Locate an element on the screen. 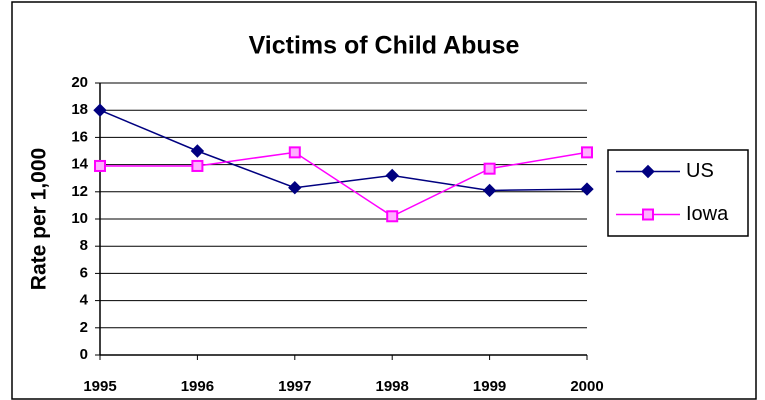 This screenshot has height=400, width=765. x-tick-label: 1997 is located at coordinates (294, 386).